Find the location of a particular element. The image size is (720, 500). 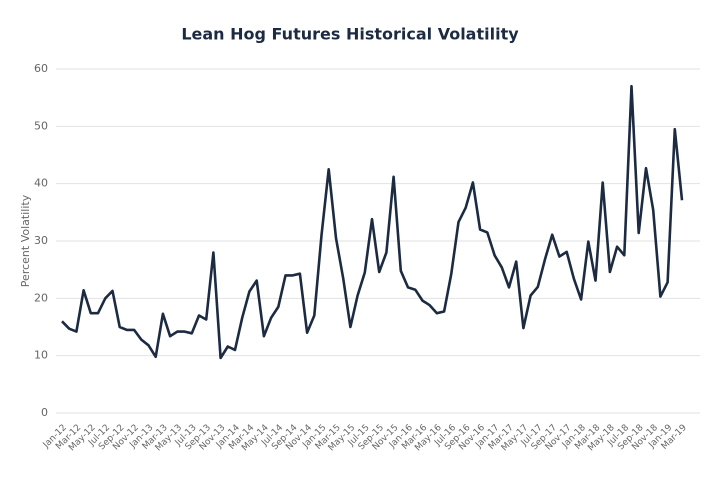

y-tick-label: 20 is located at coordinates (41, 297).